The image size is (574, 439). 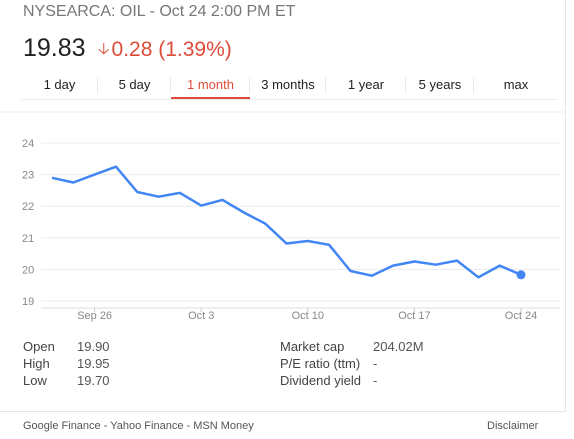 What do you see at coordinates (398, 346) in the screenshot?
I see `stat-value: 204.02M` at bounding box center [398, 346].